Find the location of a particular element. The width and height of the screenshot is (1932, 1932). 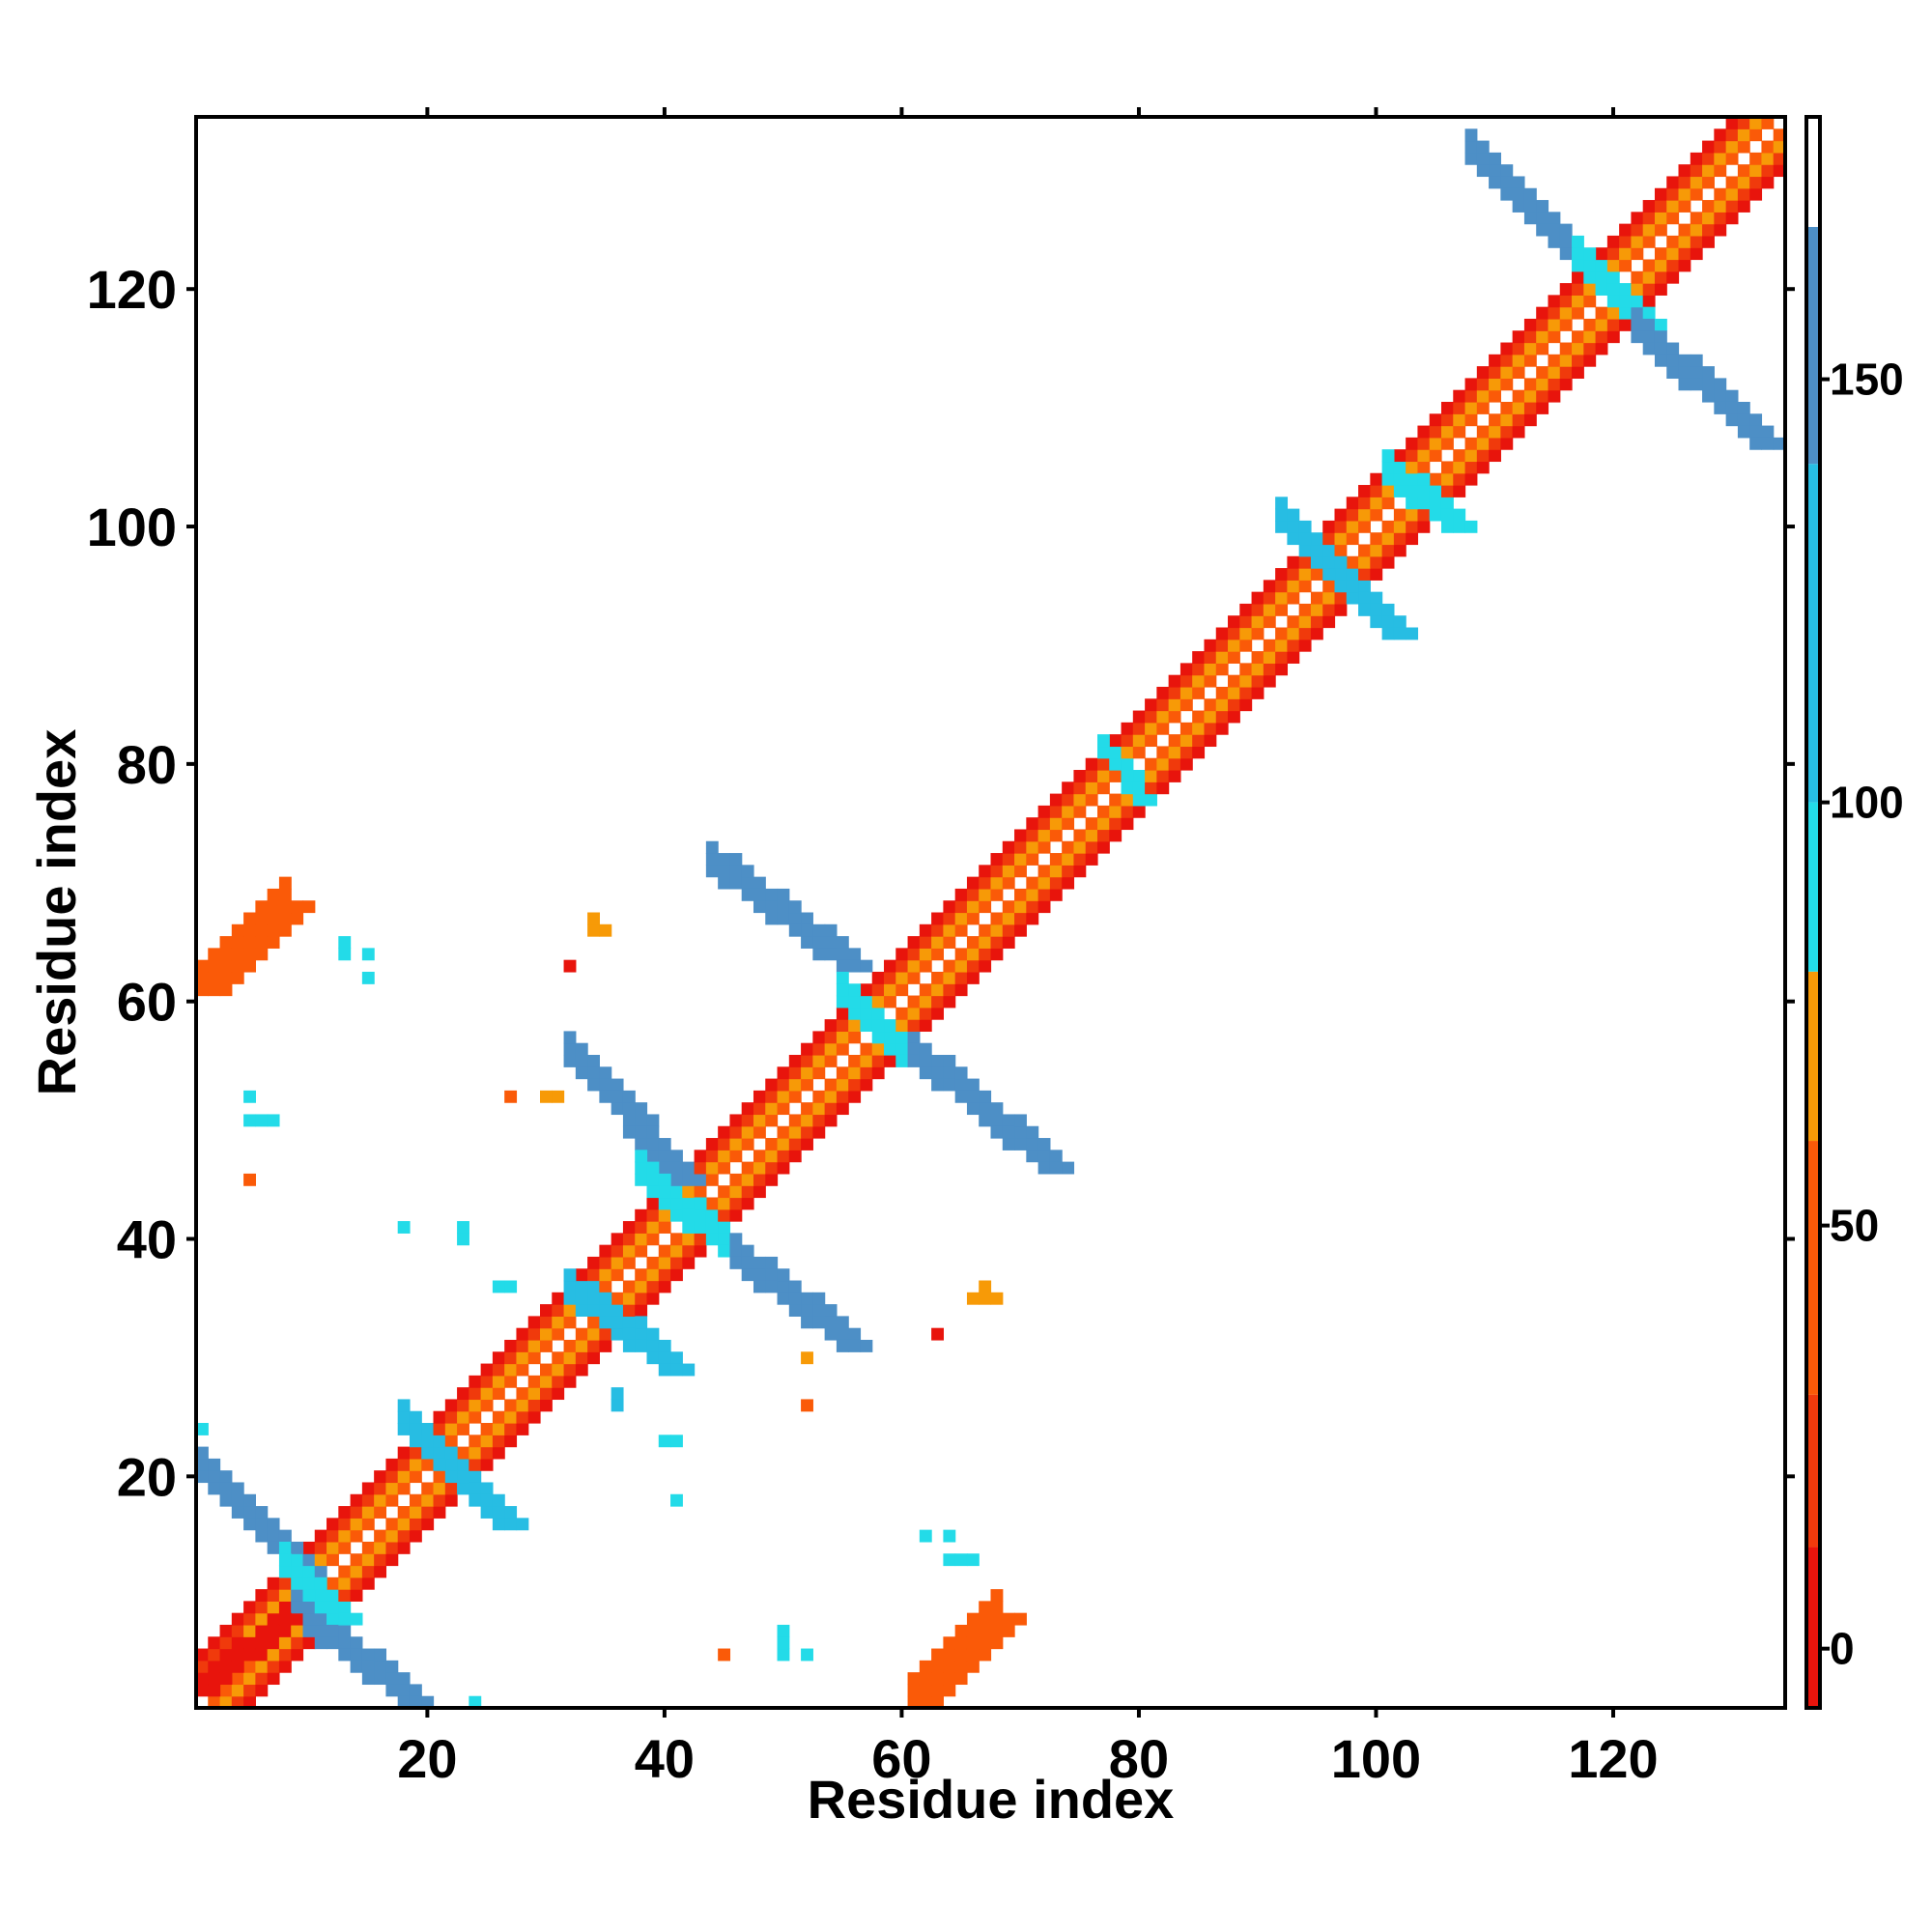

colorbar-band is located at coordinates (1813, 1627).